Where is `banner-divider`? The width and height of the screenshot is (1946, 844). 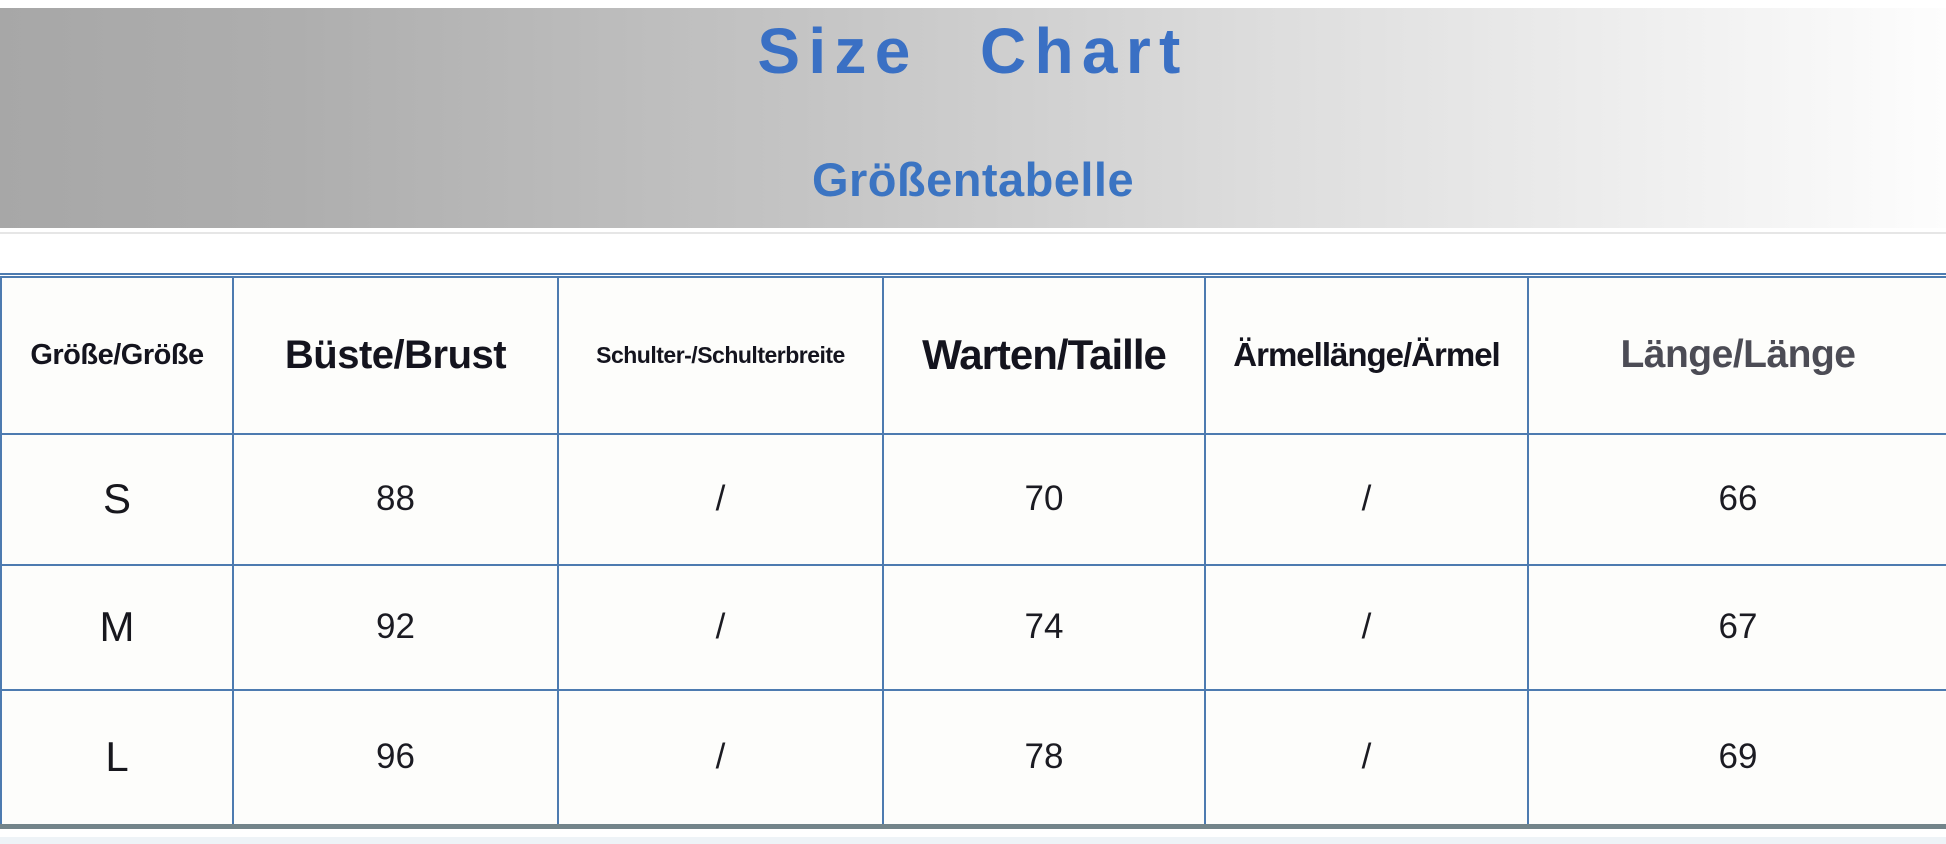 banner-divider is located at coordinates (973, 233).